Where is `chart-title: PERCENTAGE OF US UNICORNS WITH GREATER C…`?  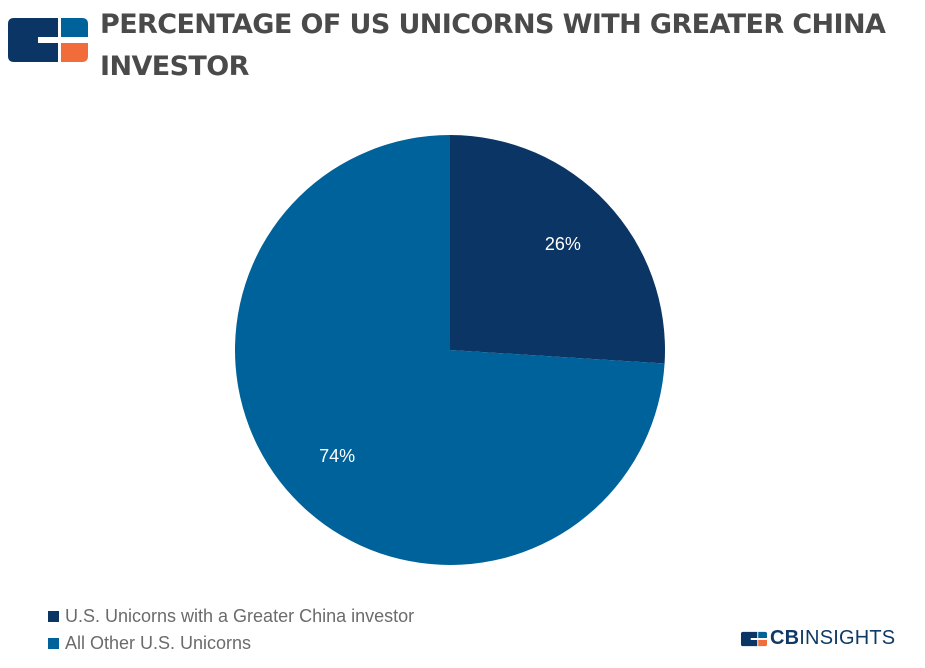 chart-title: PERCENTAGE OF US UNICORNS WITH GREATER C… is located at coordinates (493, 45).